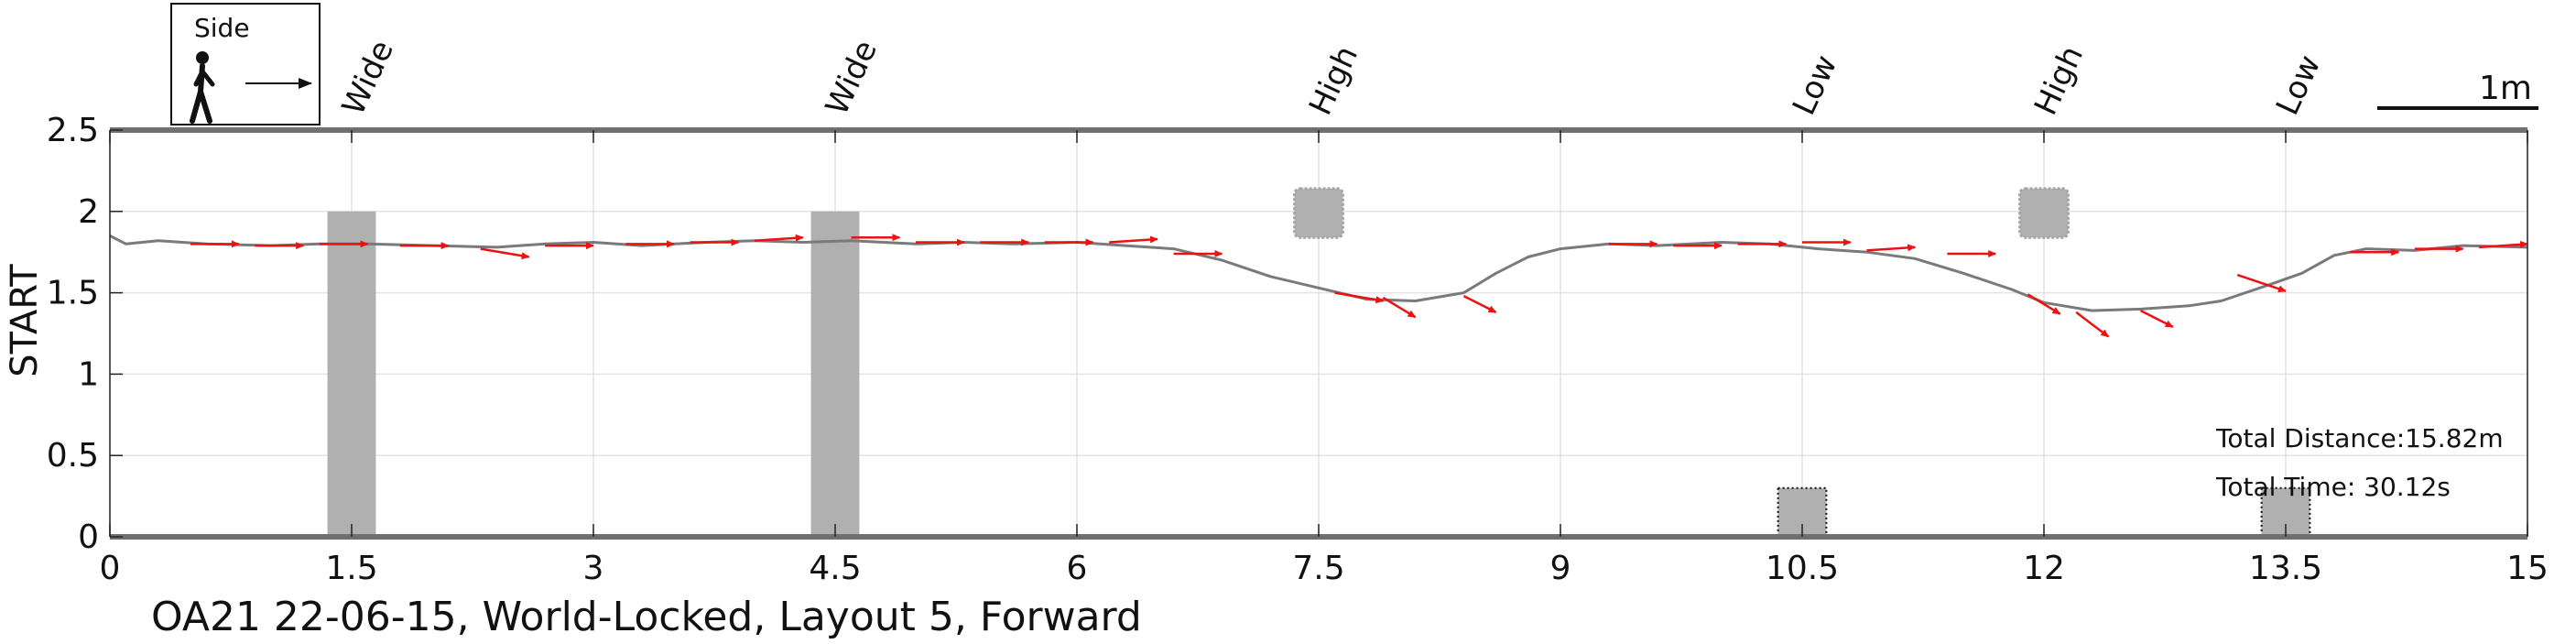  I want to click on heading-arrows, so click(1359, 286).